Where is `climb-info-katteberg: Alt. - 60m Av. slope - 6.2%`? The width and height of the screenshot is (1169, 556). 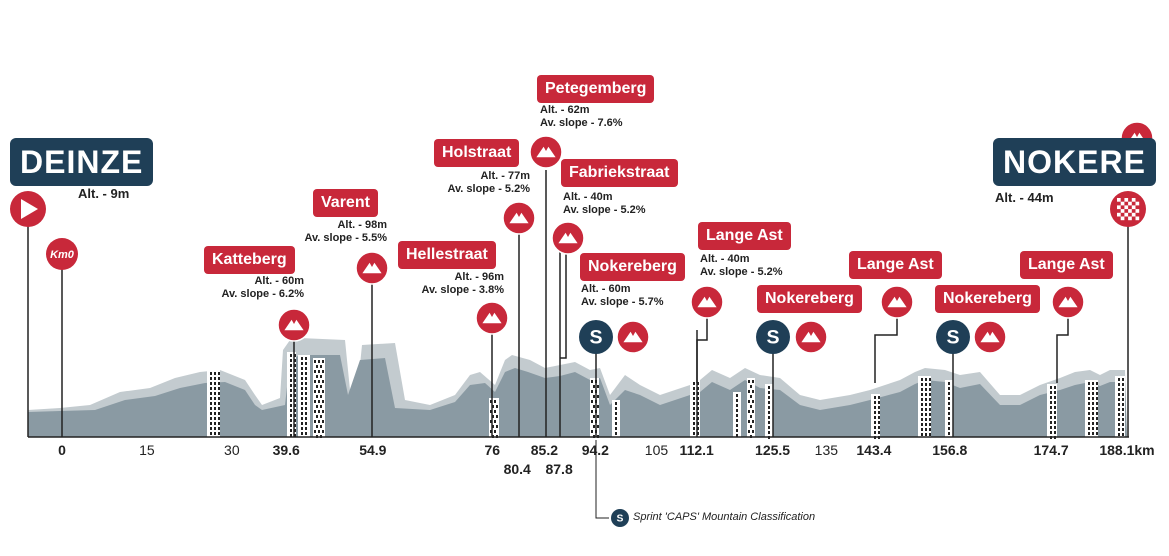
climb-info-katteberg: Alt. - 60m Av. slope - 6.2% is located at coordinates (262, 288).